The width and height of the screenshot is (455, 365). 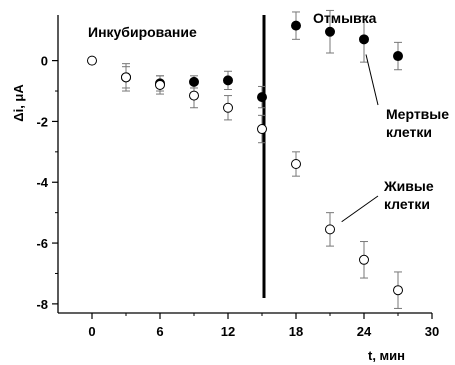 What do you see at coordinates (44, 61) in the screenshot?
I see `y-tick-label: 0` at bounding box center [44, 61].